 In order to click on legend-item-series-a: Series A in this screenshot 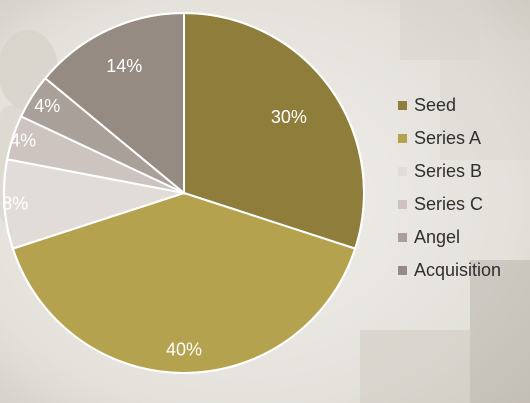, I will do `click(449, 138)`.